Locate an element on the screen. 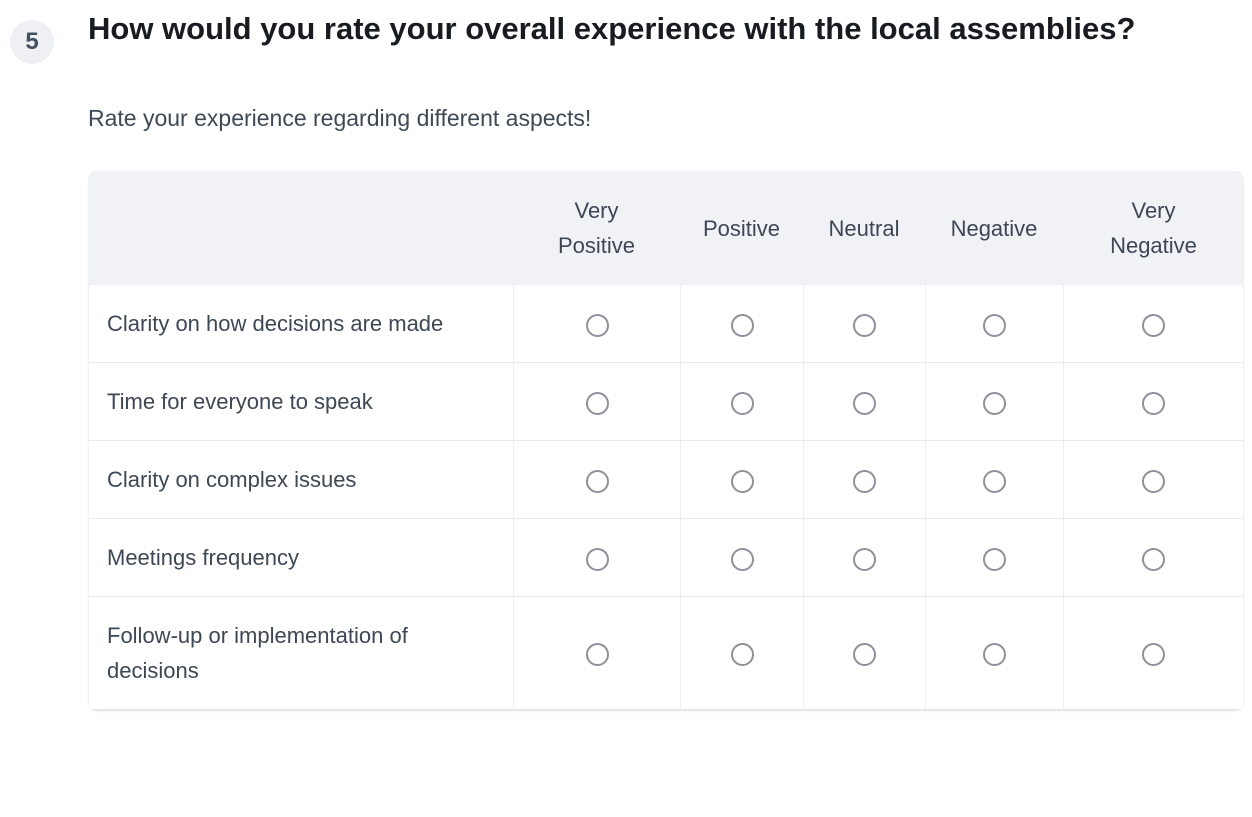 The height and width of the screenshot is (817, 1252). radio-clarity-on-complex-issues--neutral is located at coordinates (864, 481).